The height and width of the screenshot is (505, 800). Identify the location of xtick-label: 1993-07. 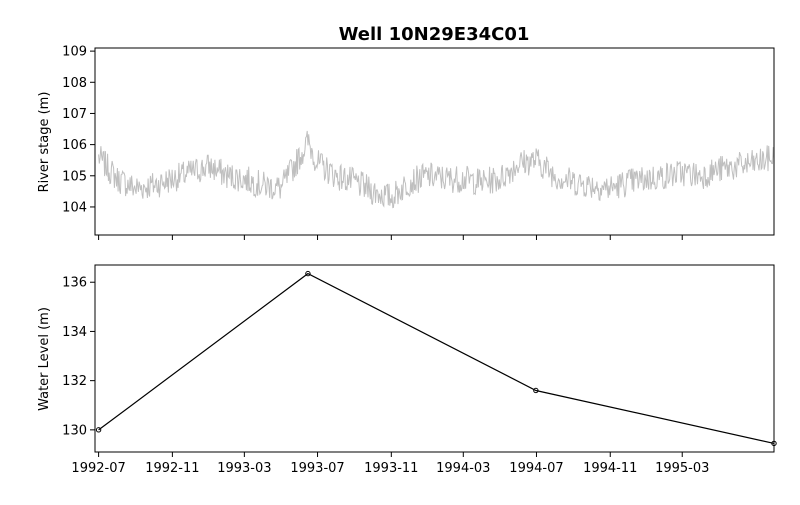
(317, 468).